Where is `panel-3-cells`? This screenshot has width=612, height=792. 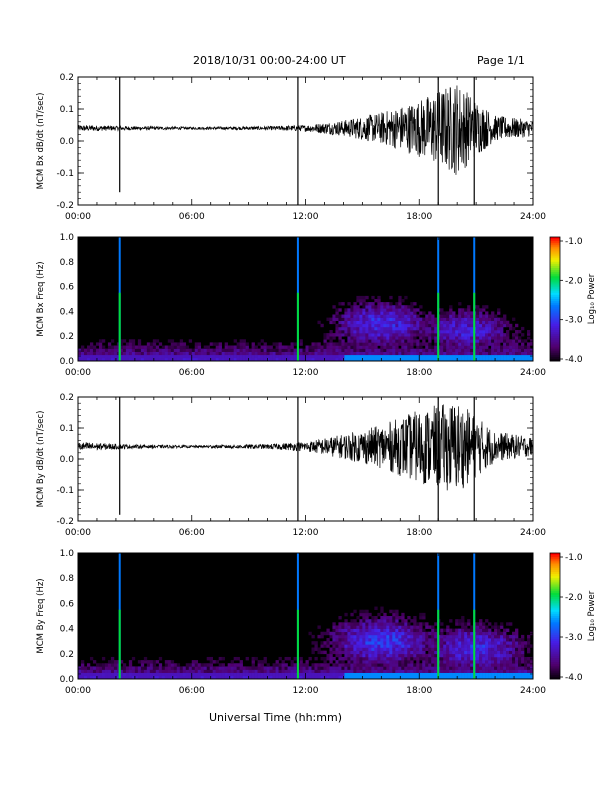
panel-3-cells is located at coordinates (306, 643).